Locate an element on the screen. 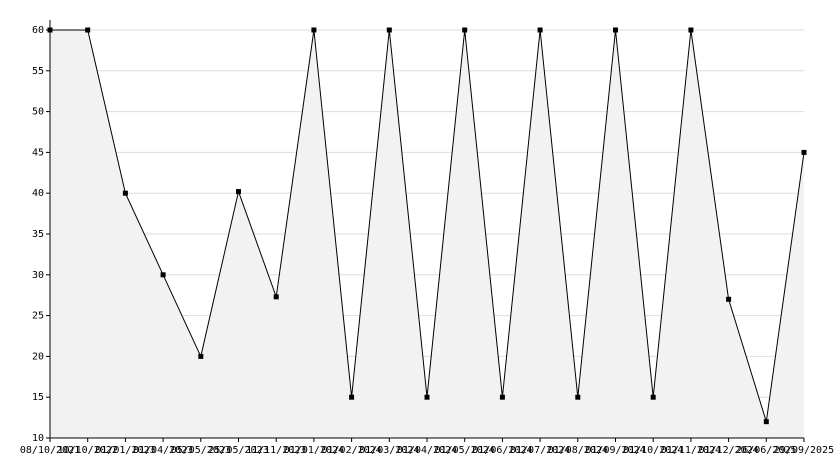 This screenshot has height=468, width=834. x-tick-label: 01/06/2024 is located at coordinates (502, 450).